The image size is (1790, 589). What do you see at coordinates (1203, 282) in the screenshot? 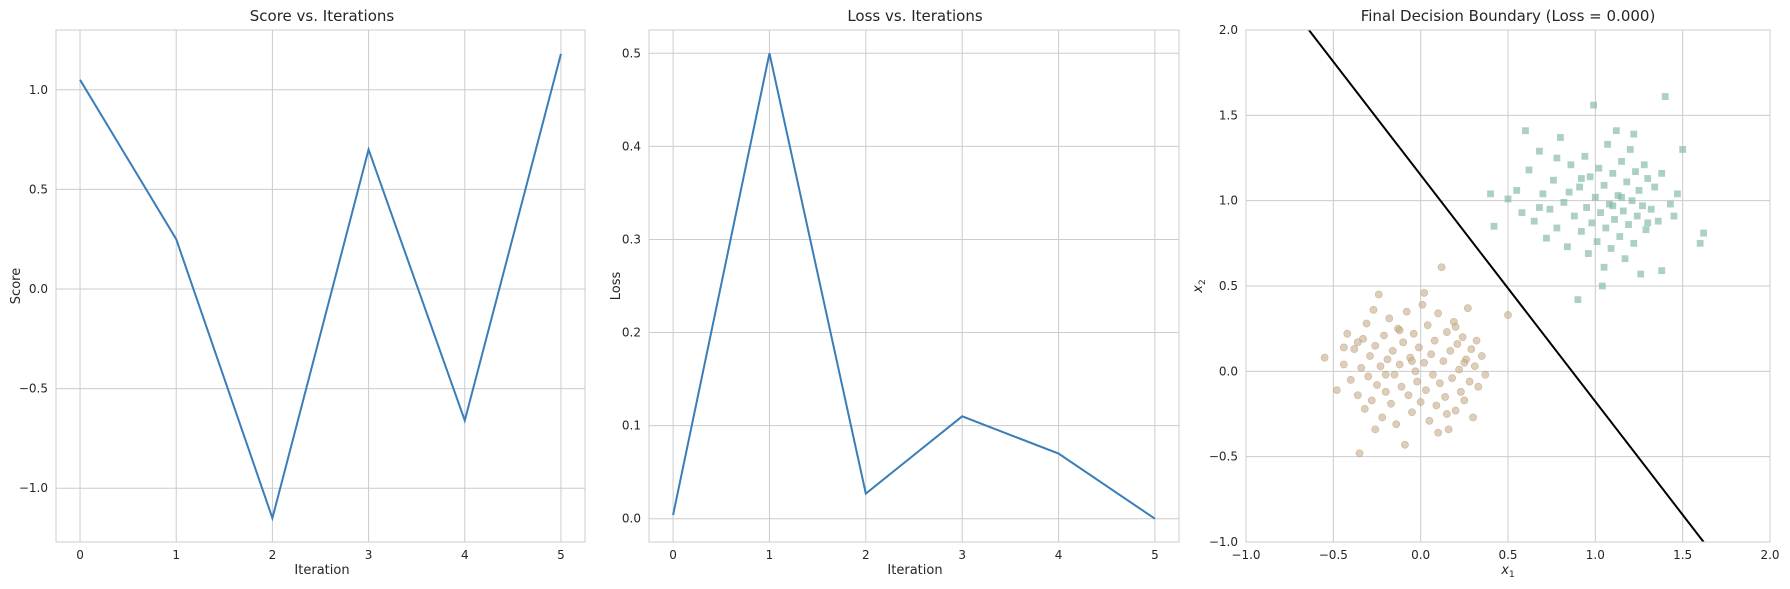
I see `boundary-chart-ylabel-sub: 2` at bounding box center [1203, 282].